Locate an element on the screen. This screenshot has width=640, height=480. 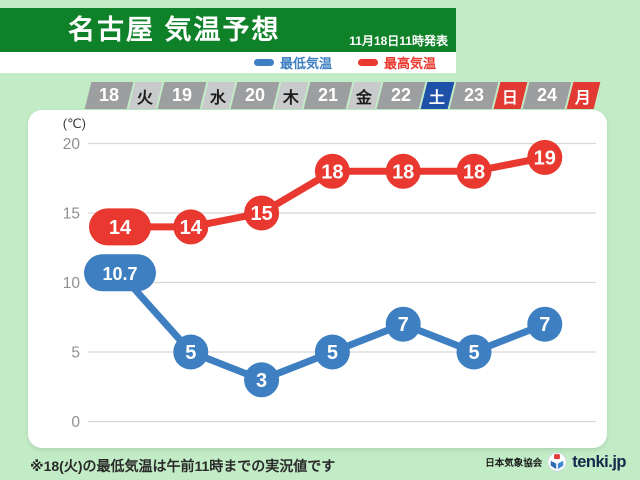
date-cell: 23 is located at coordinates (474, 95).